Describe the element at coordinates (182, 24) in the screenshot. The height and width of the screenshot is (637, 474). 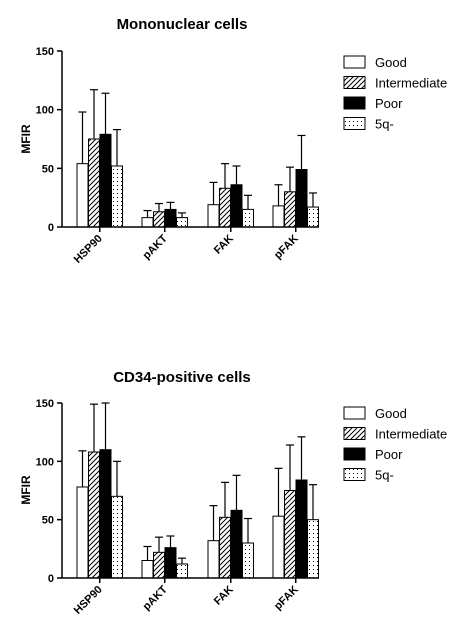
I see `chart-title: Mononuclear cells` at that location.